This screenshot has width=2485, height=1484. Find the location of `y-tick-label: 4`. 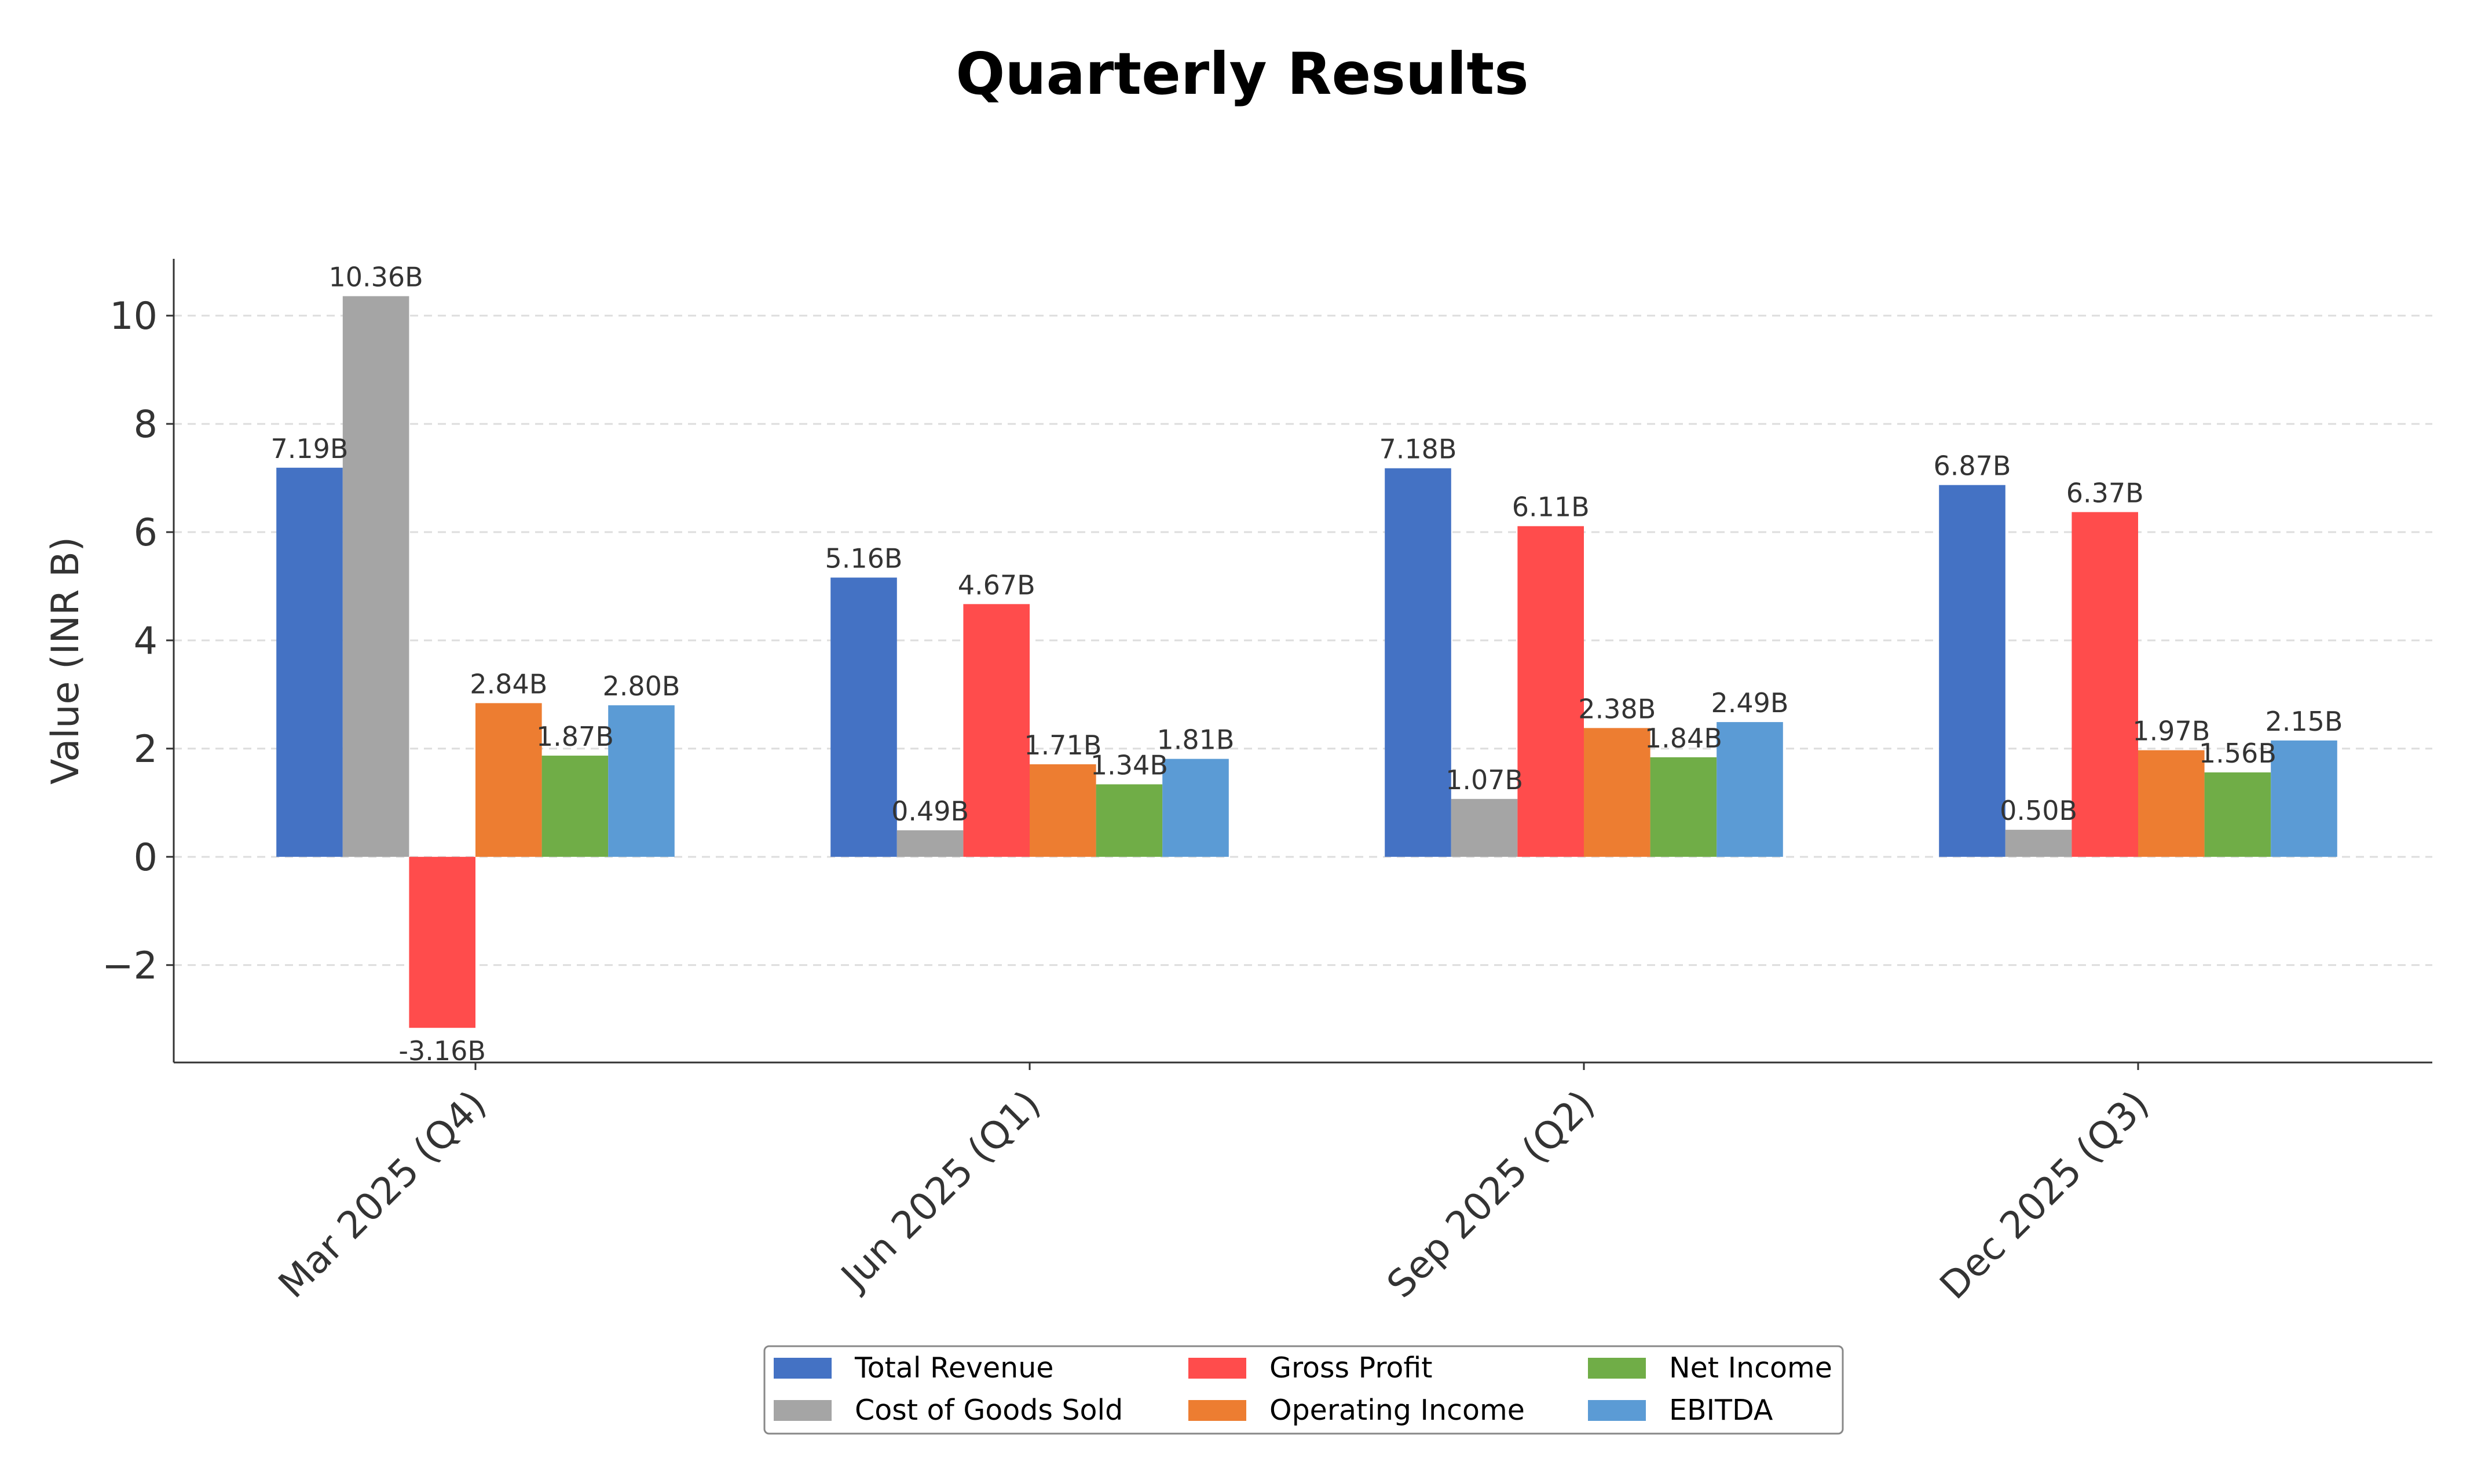

y-tick-label: 4 is located at coordinates (146, 641).